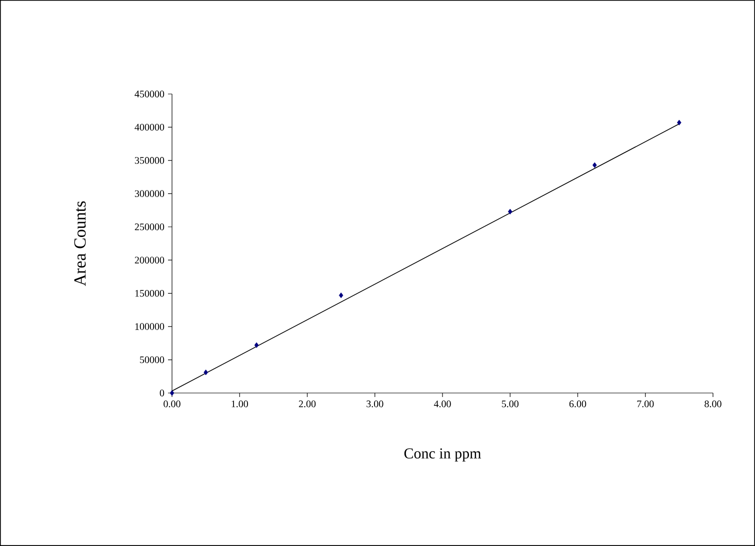  Describe the element at coordinates (510, 404) in the screenshot. I see `x-tick-label: 5.00` at that location.